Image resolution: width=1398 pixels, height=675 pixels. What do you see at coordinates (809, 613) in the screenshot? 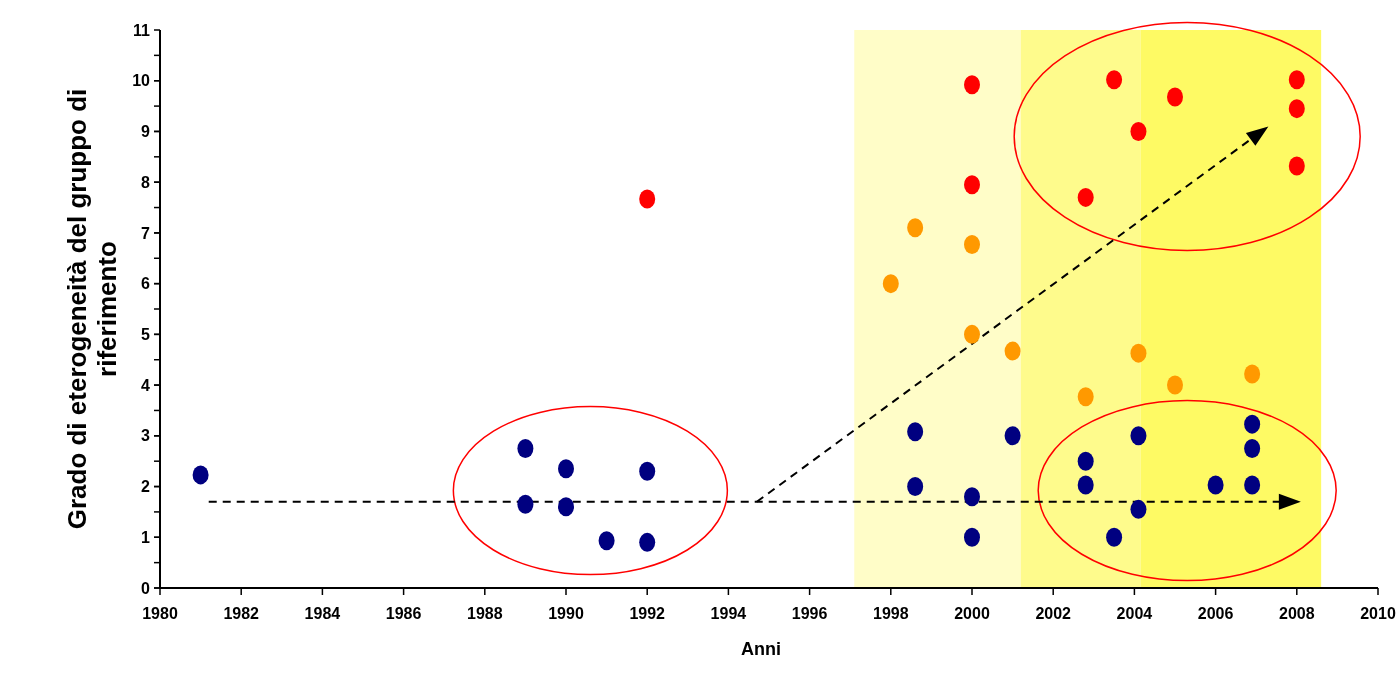
I see `x-tick-label: 1996` at bounding box center [809, 613].